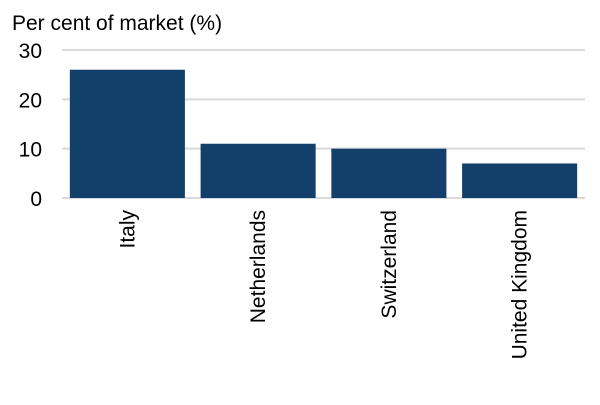  What do you see at coordinates (520, 180) in the screenshot?
I see `bar-united-kingdom` at bounding box center [520, 180].